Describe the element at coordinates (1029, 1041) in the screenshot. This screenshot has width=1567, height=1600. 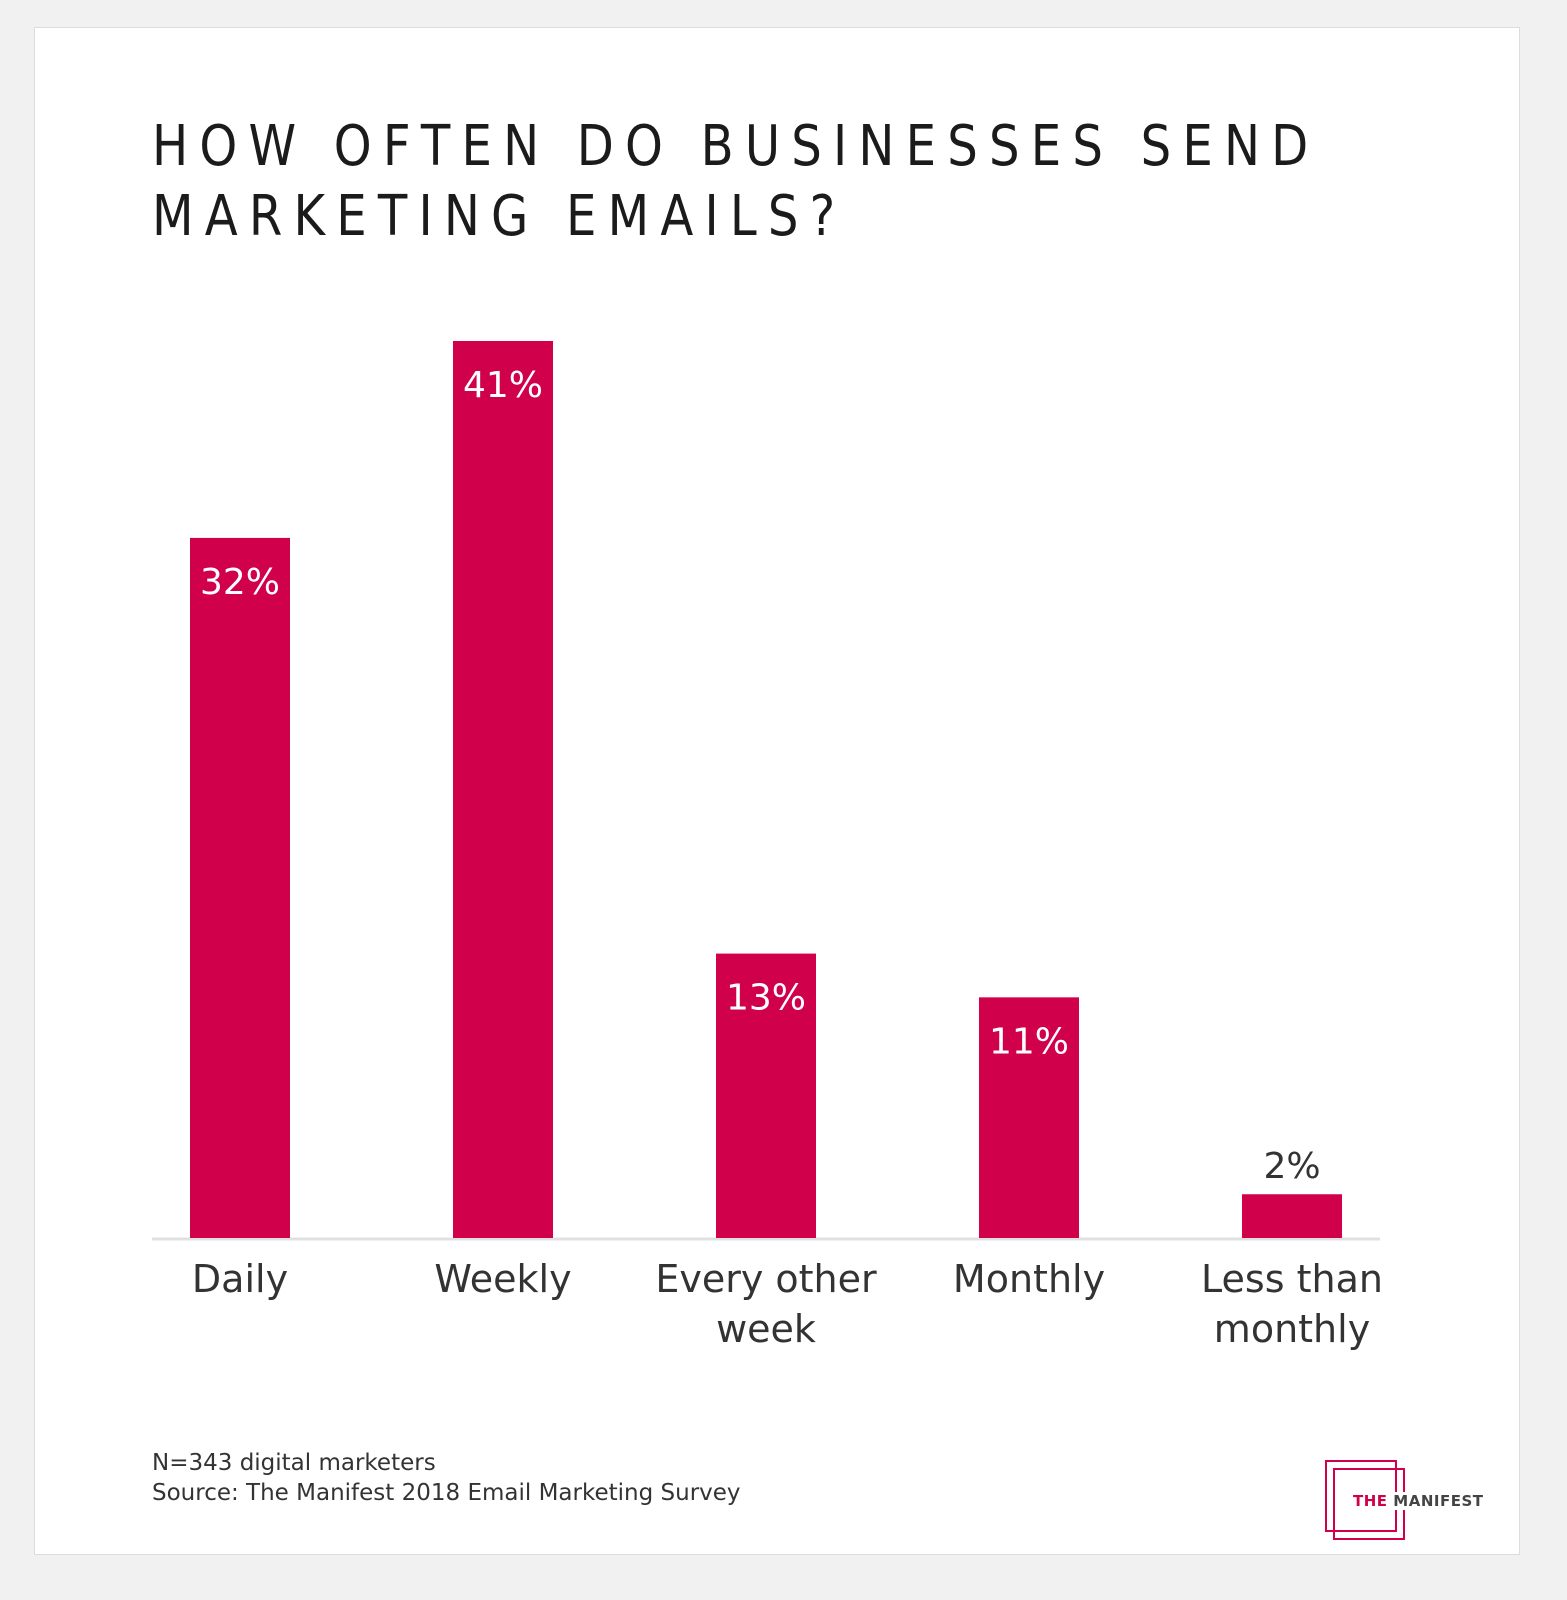
I see `bar-value-label-3: 11%` at that location.